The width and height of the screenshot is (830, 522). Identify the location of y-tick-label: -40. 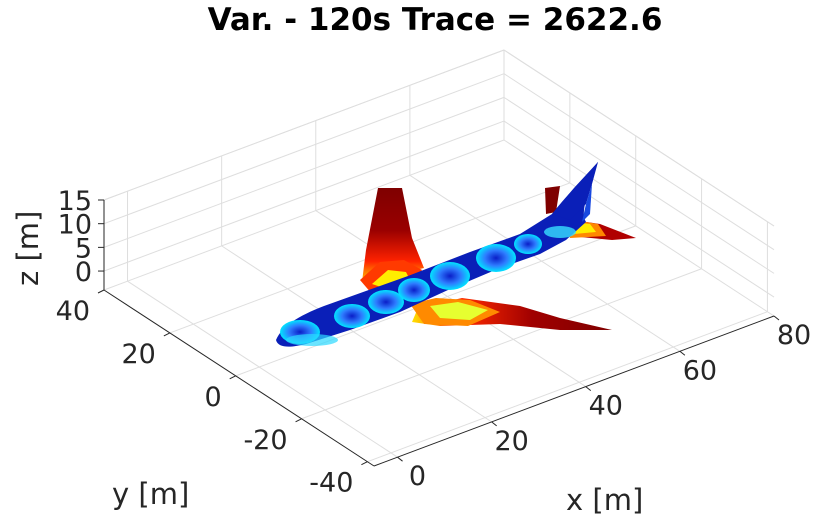
(331, 483).